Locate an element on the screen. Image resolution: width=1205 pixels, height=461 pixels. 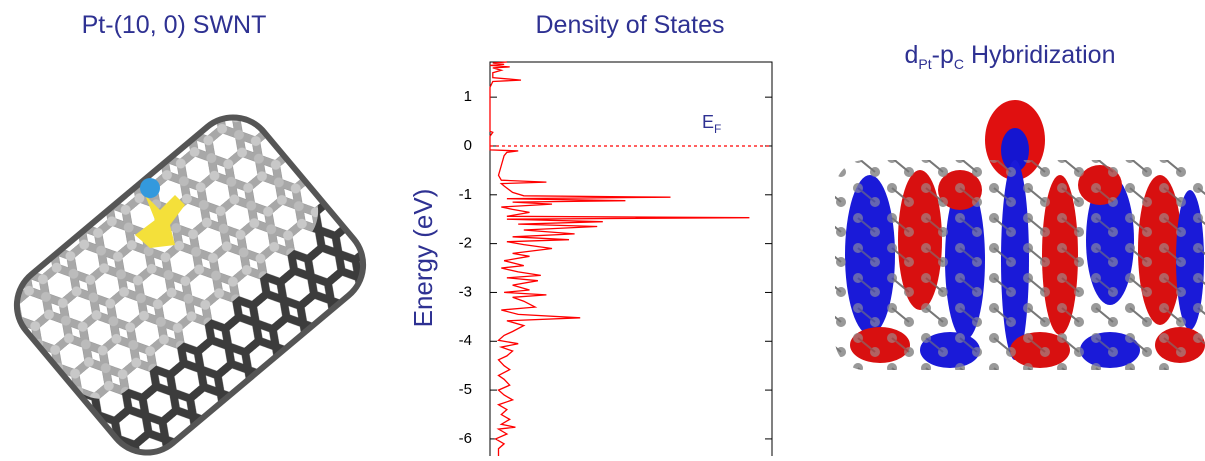
y-tick-label: 0 is located at coordinates (468, 145).